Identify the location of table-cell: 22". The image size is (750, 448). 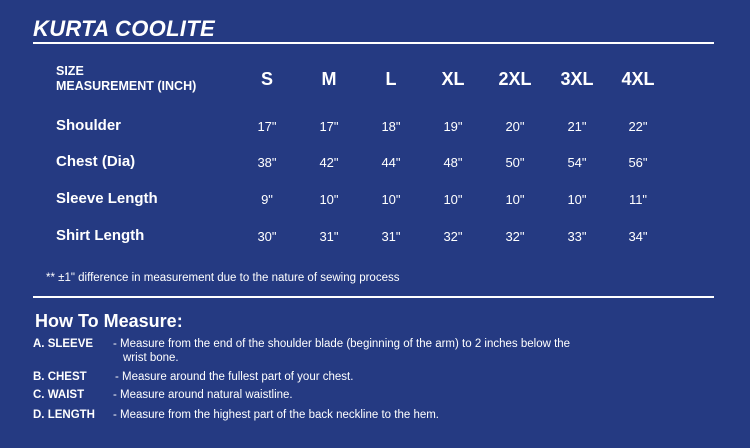
(638, 126).